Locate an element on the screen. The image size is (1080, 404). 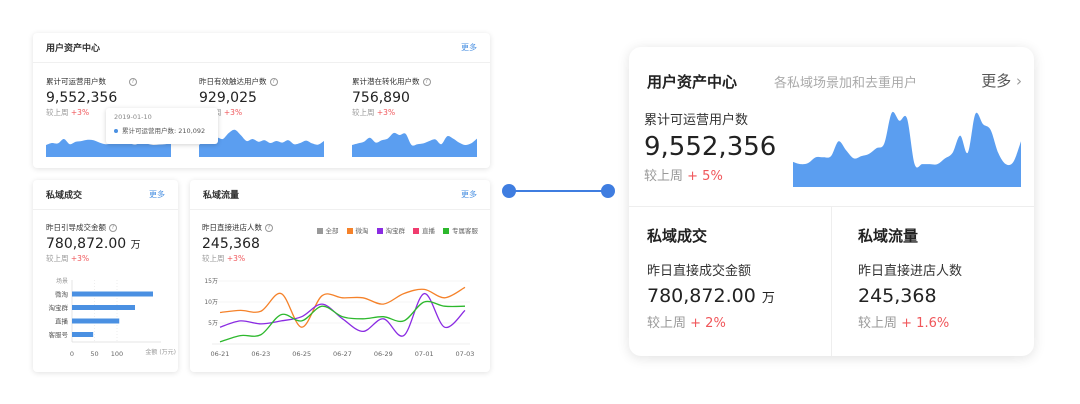
legend-item: 直播 is located at coordinates (424, 230).